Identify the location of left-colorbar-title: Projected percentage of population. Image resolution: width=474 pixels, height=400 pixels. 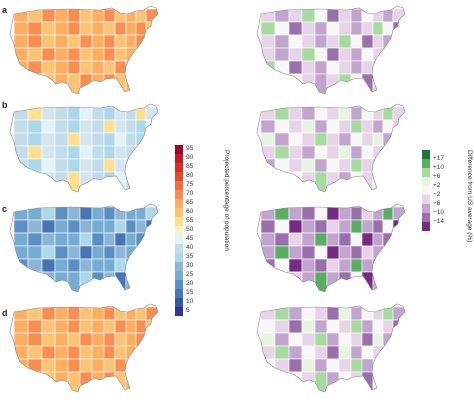
(226, 200).